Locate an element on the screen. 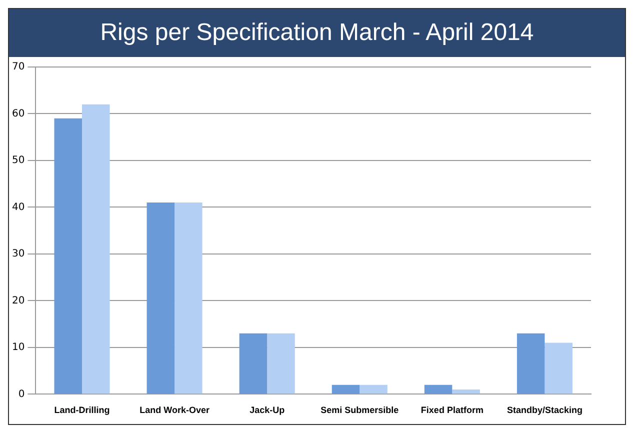  y-tick-label: 10 is located at coordinates (18, 348).